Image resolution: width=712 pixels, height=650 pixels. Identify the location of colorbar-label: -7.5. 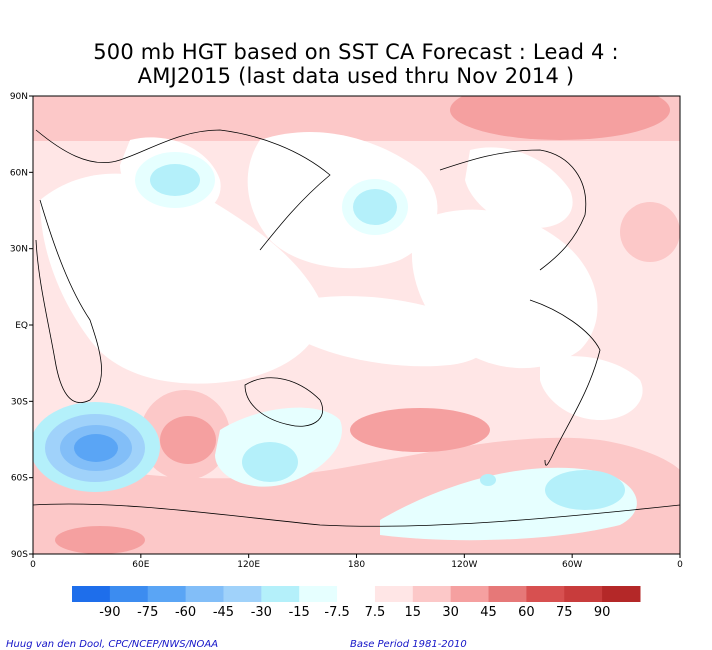
(336, 612).